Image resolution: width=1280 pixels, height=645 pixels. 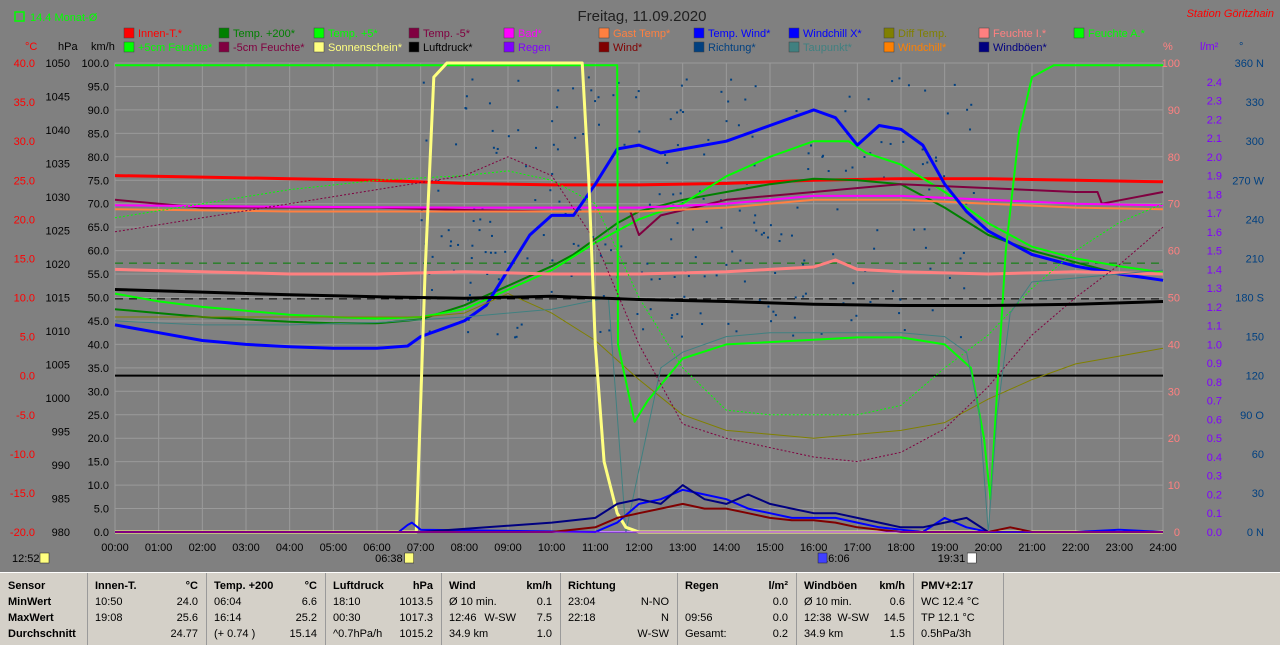 What do you see at coordinates (639, 548) in the screenshot?
I see `time-tick-label: 12:00` at bounding box center [639, 548].